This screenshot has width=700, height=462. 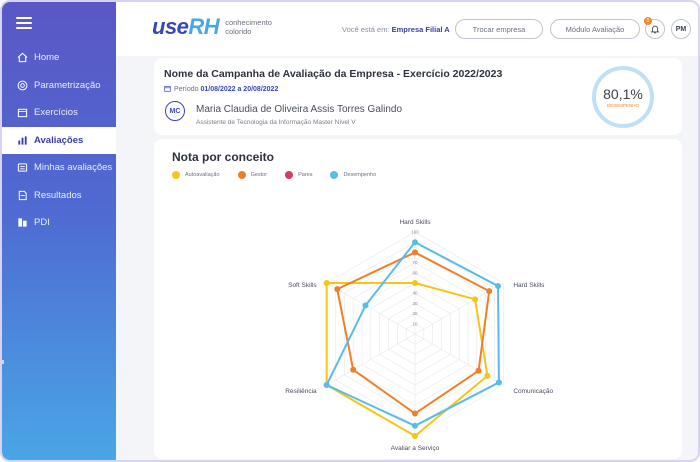 I want to click on tick-label: 60, so click(x=415, y=272).